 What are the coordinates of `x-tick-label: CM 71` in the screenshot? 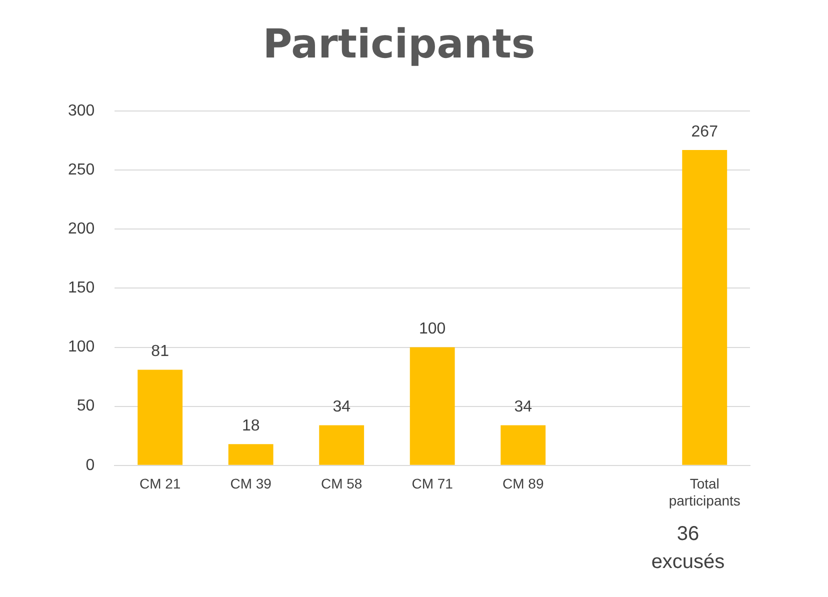 It's located at (433, 484).